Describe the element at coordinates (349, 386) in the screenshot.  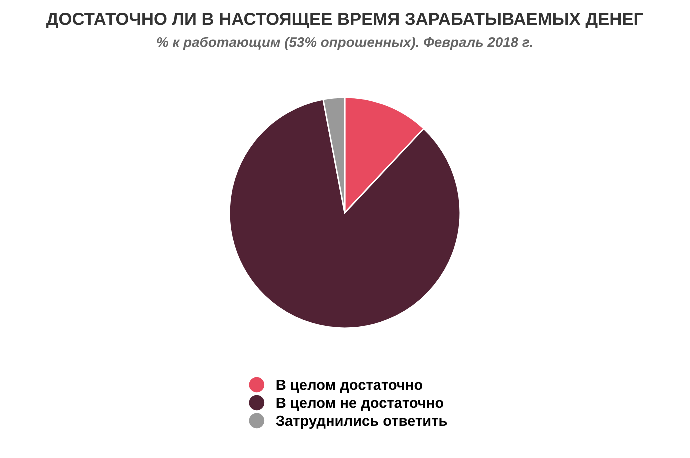
I see `legend-label: В целом достаточно` at that location.